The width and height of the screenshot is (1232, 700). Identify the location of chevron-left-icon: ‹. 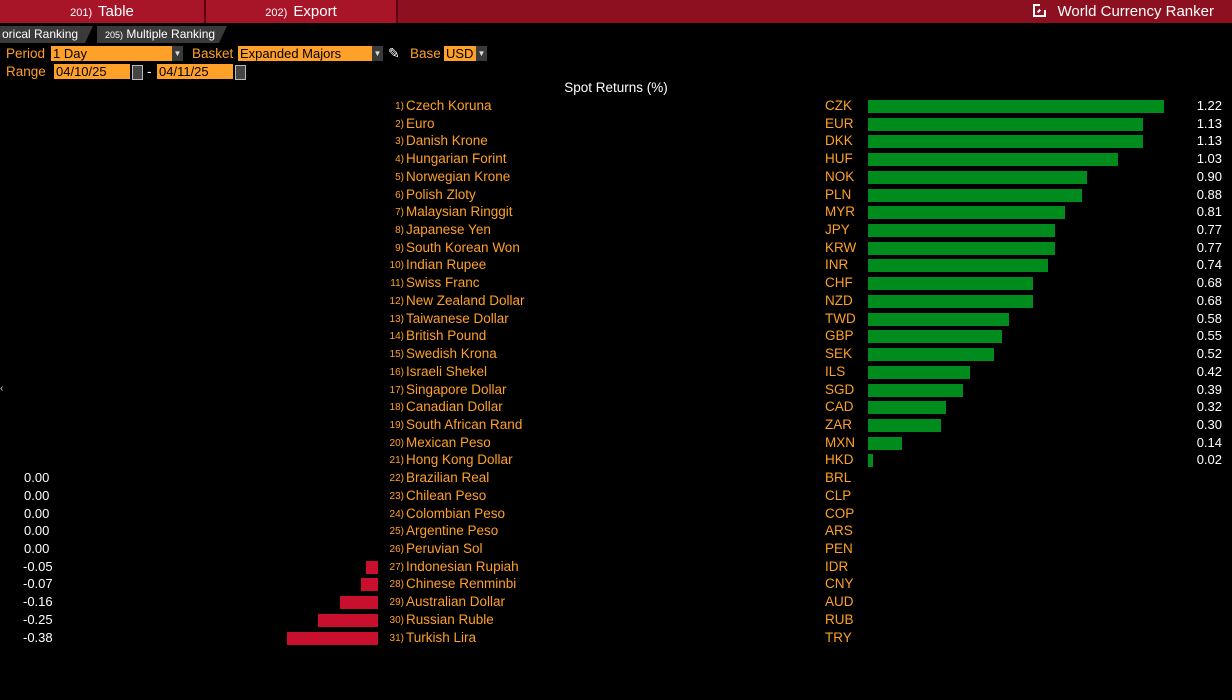
(2, 388).